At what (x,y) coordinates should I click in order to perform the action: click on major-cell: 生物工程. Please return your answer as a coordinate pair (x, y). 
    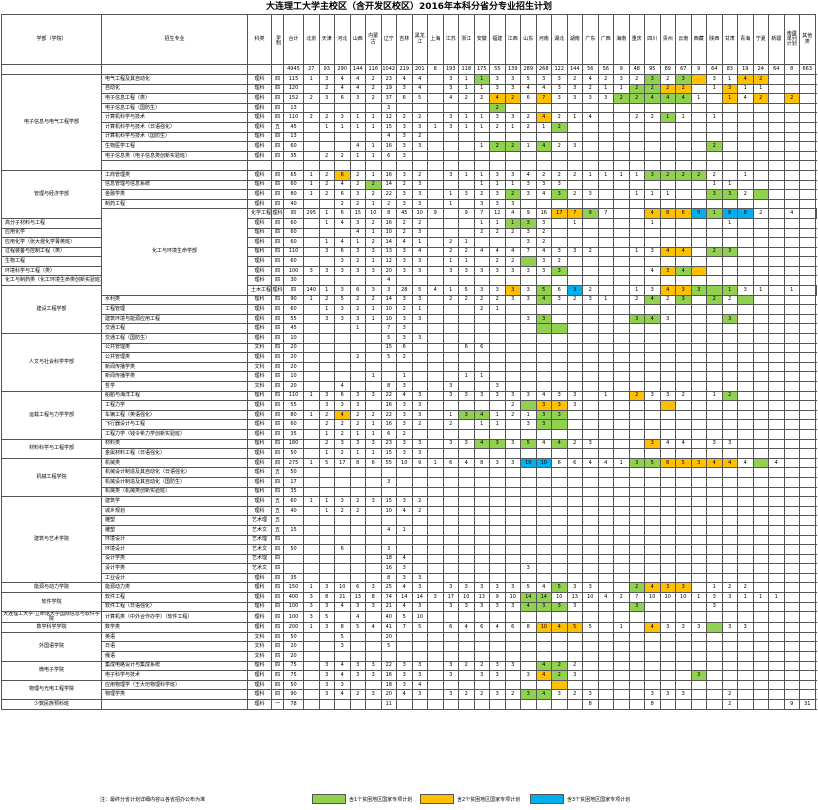
    Looking at the image, I should click on (51, 261).